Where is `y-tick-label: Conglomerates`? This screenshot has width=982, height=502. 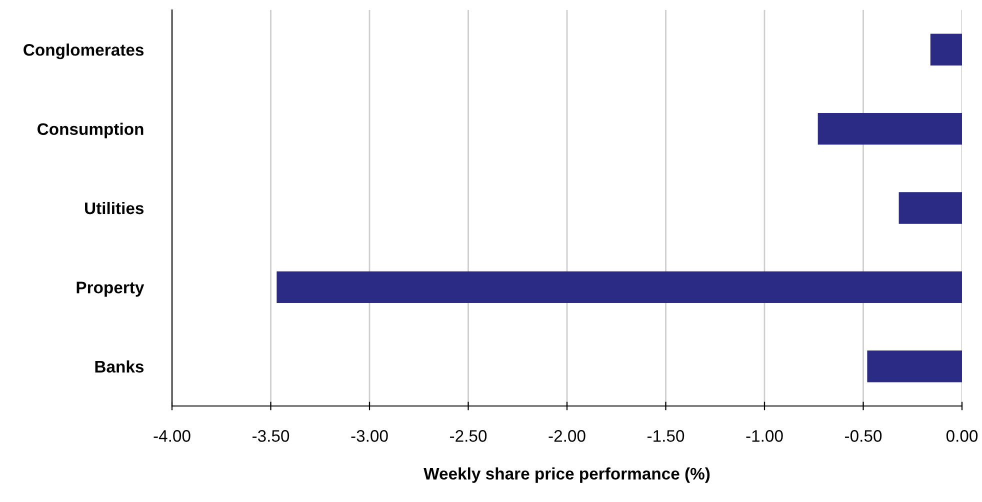
y-tick-label: Conglomerates is located at coordinates (84, 52).